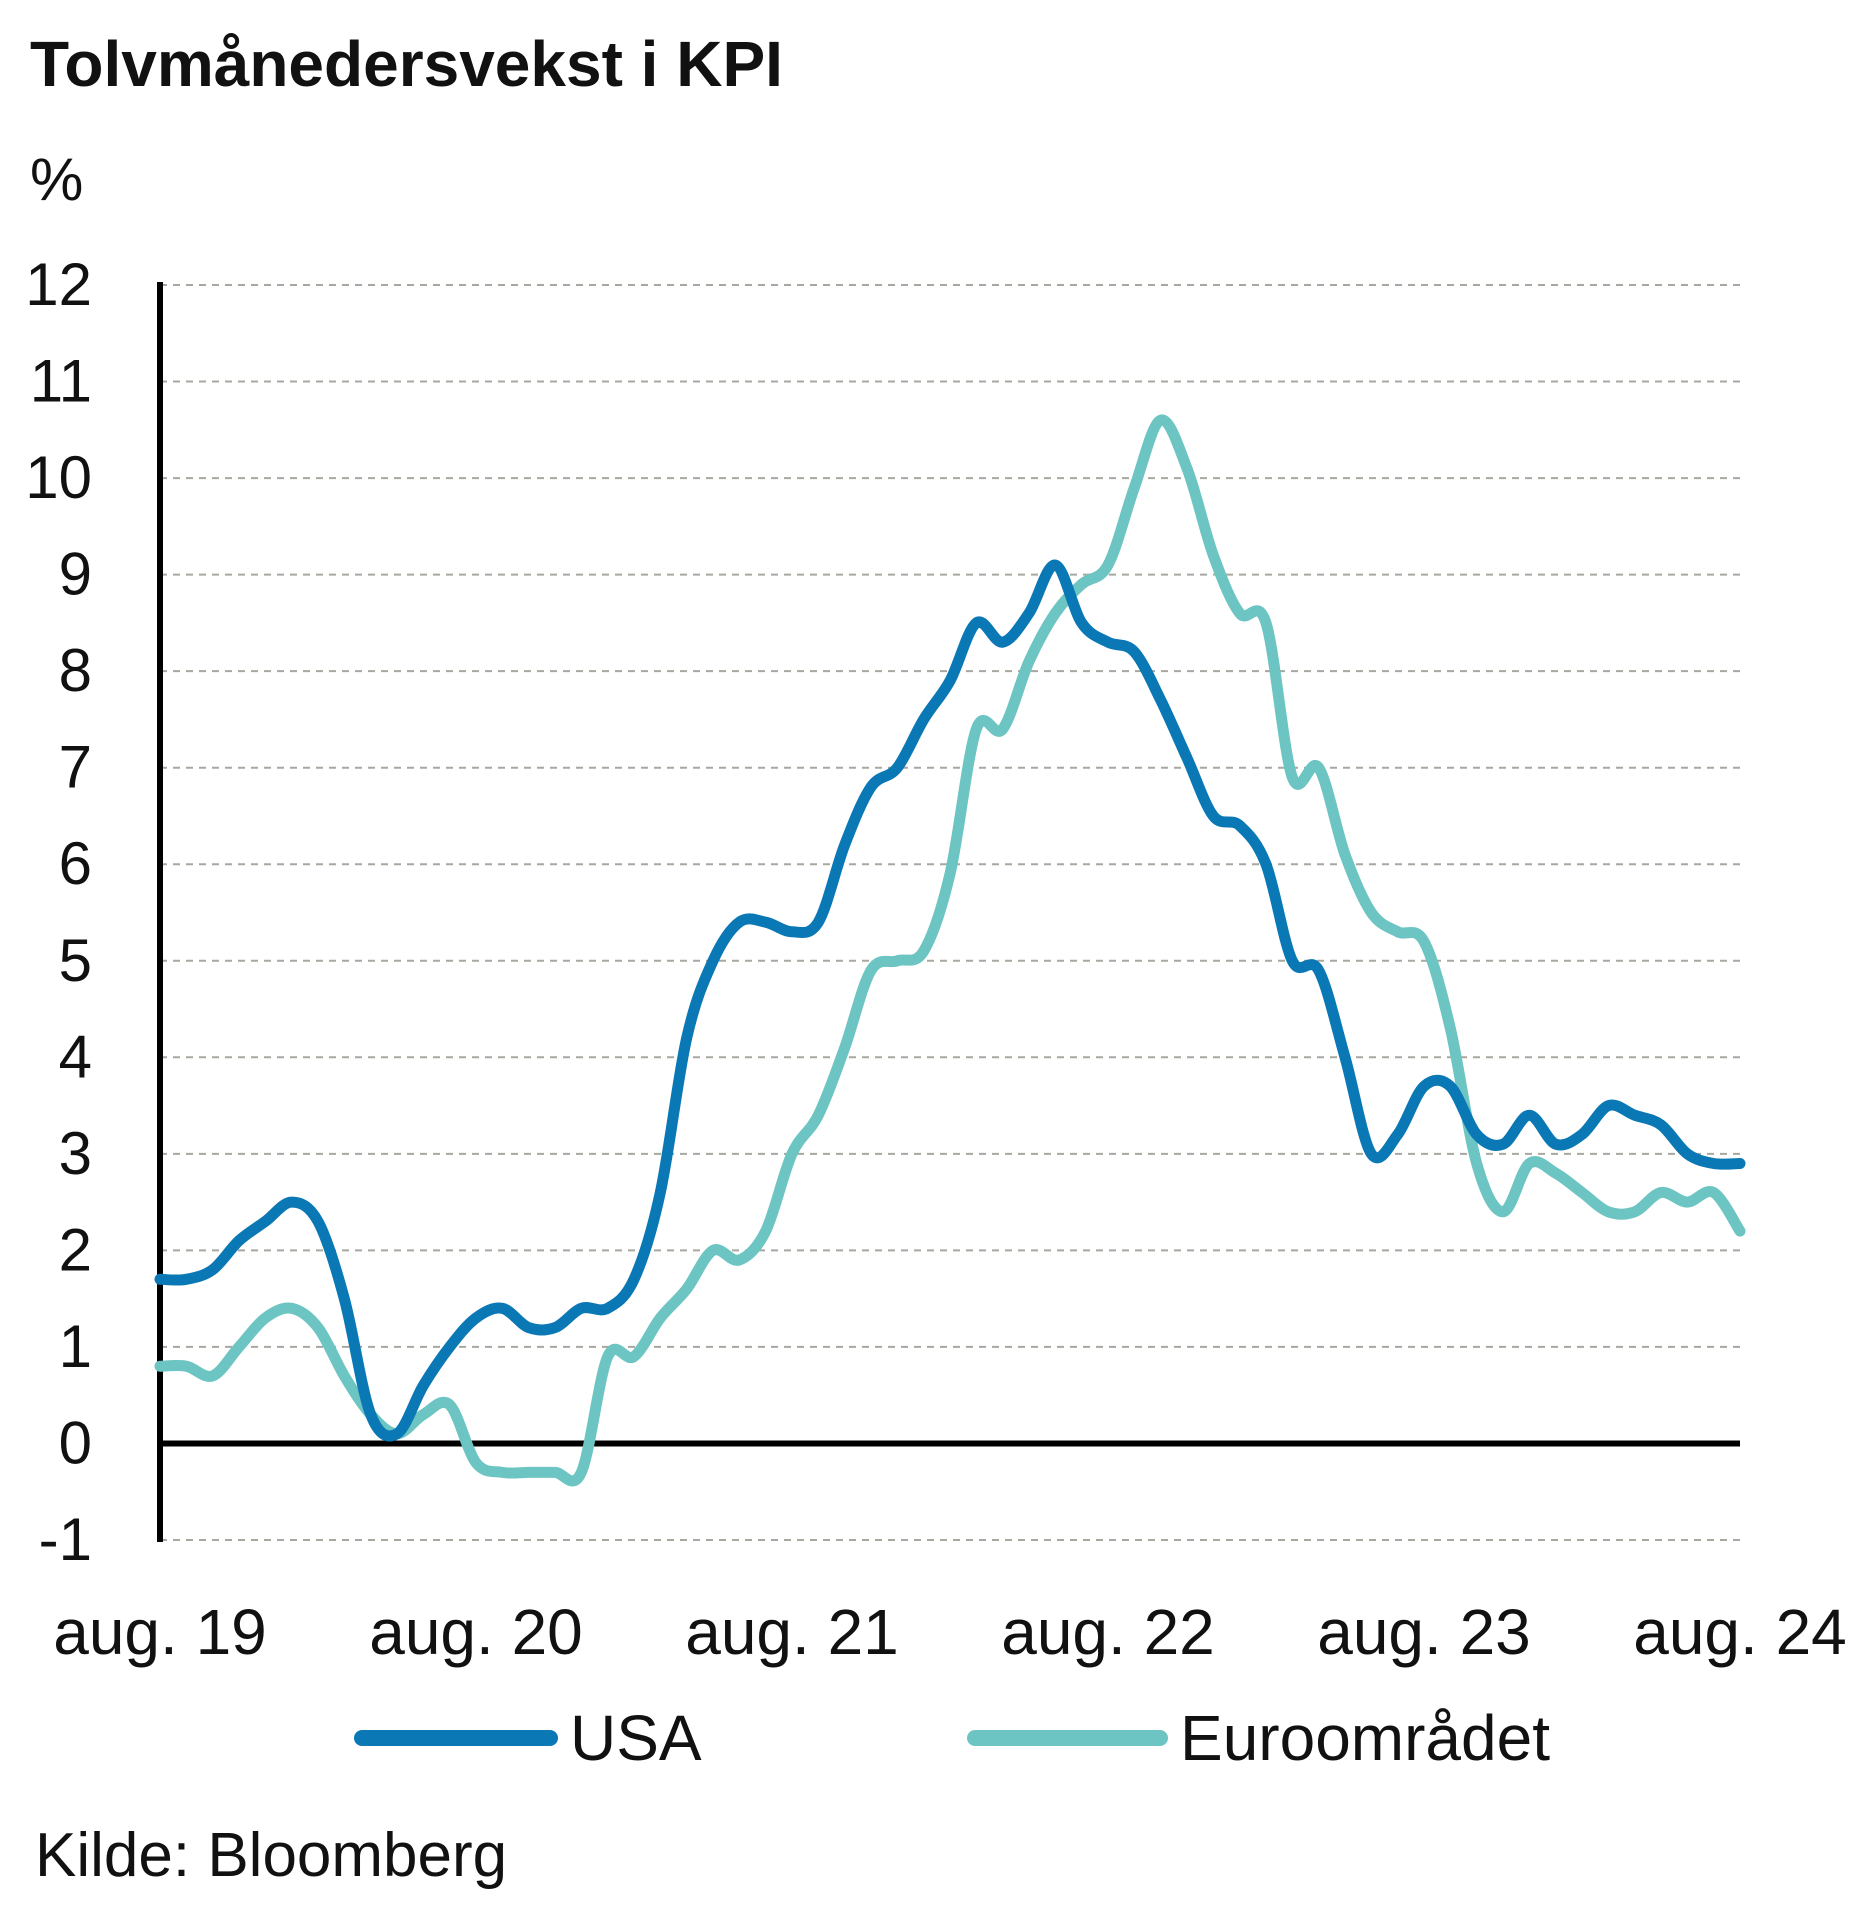  What do you see at coordinates (61, 381) in the screenshot?
I see `y-tick-label: 11` at bounding box center [61, 381].